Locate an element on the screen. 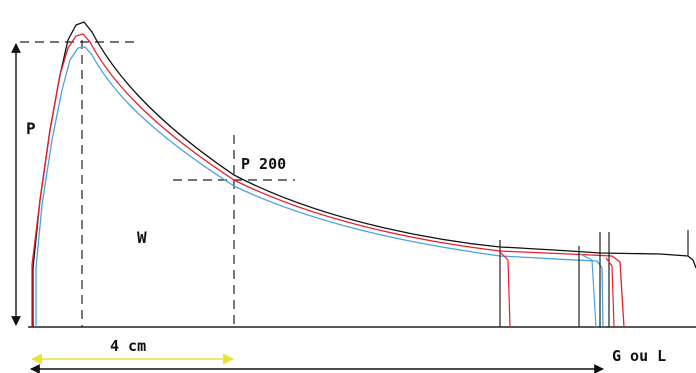 The height and width of the screenshot is (373, 696). rupture-lines is located at coordinates (594, 279).